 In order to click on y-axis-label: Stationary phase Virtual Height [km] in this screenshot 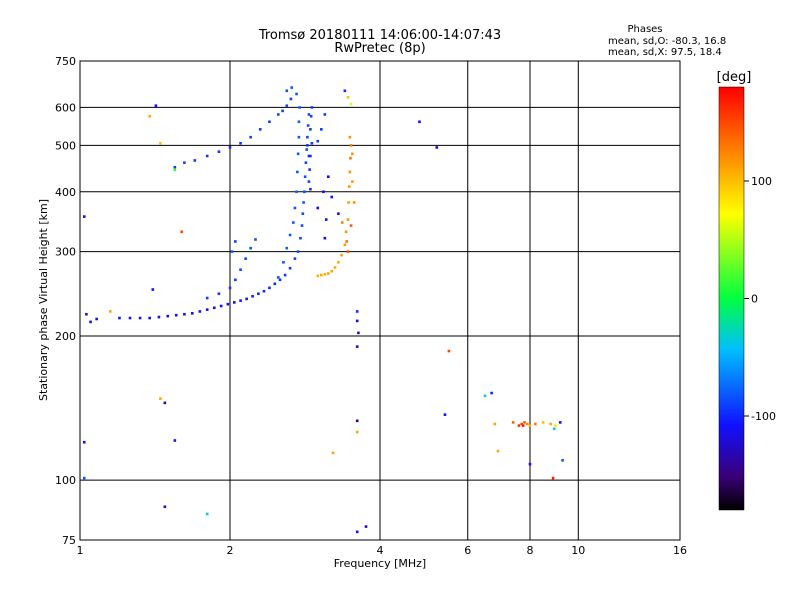, I will do `click(43, 300)`.